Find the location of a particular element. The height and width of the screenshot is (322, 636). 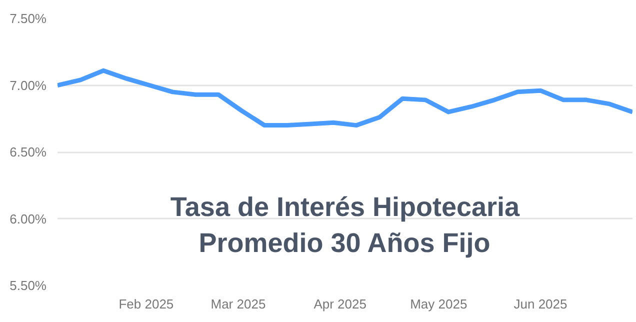

y-tick-label: 7.00% is located at coordinates (28, 85).